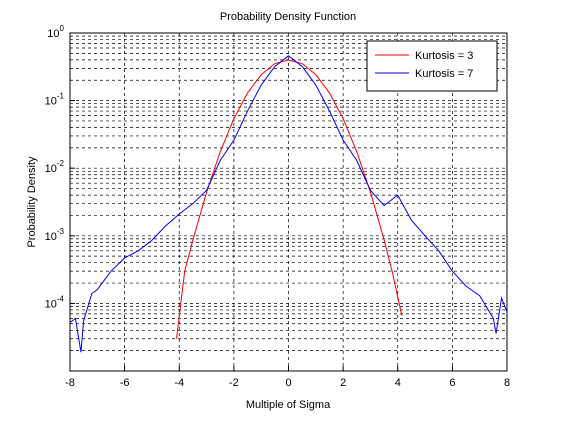 The height and width of the screenshot is (421, 561). What do you see at coordinates (55, 32) in the screenshot?
I see `y-tick-label: 10⁰` at bounding box center [55, 32].